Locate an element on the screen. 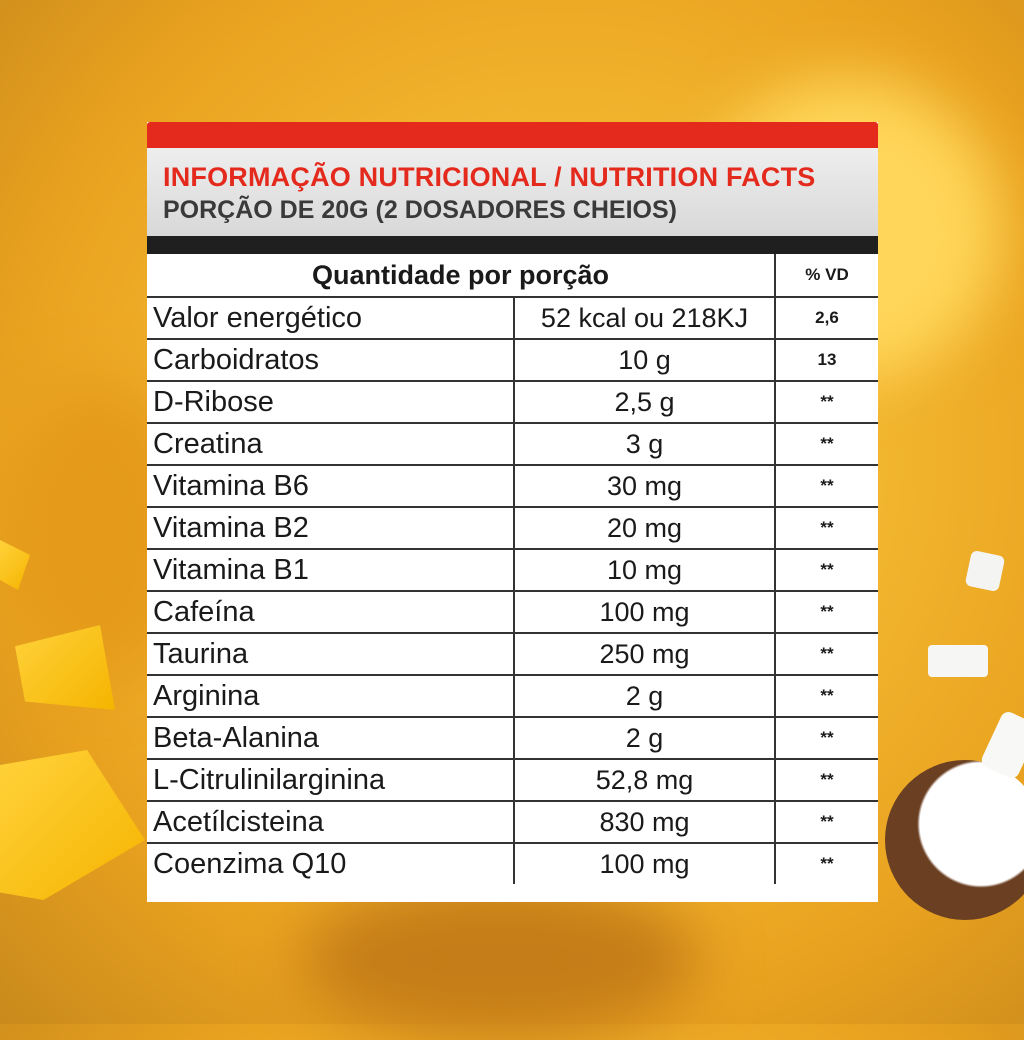 This screenshot has height=1040, width=1024. table-row: D-Ribose 2,5 g ** is located at coordinates (512, 402).